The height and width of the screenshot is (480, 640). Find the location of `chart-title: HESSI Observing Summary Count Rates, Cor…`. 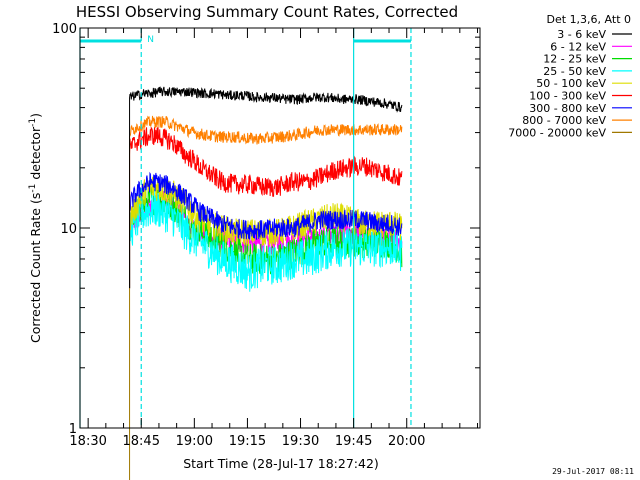

chart-title: HESSI Observing Summary Count Rates, Cor… is located at coordinates (267, 12).